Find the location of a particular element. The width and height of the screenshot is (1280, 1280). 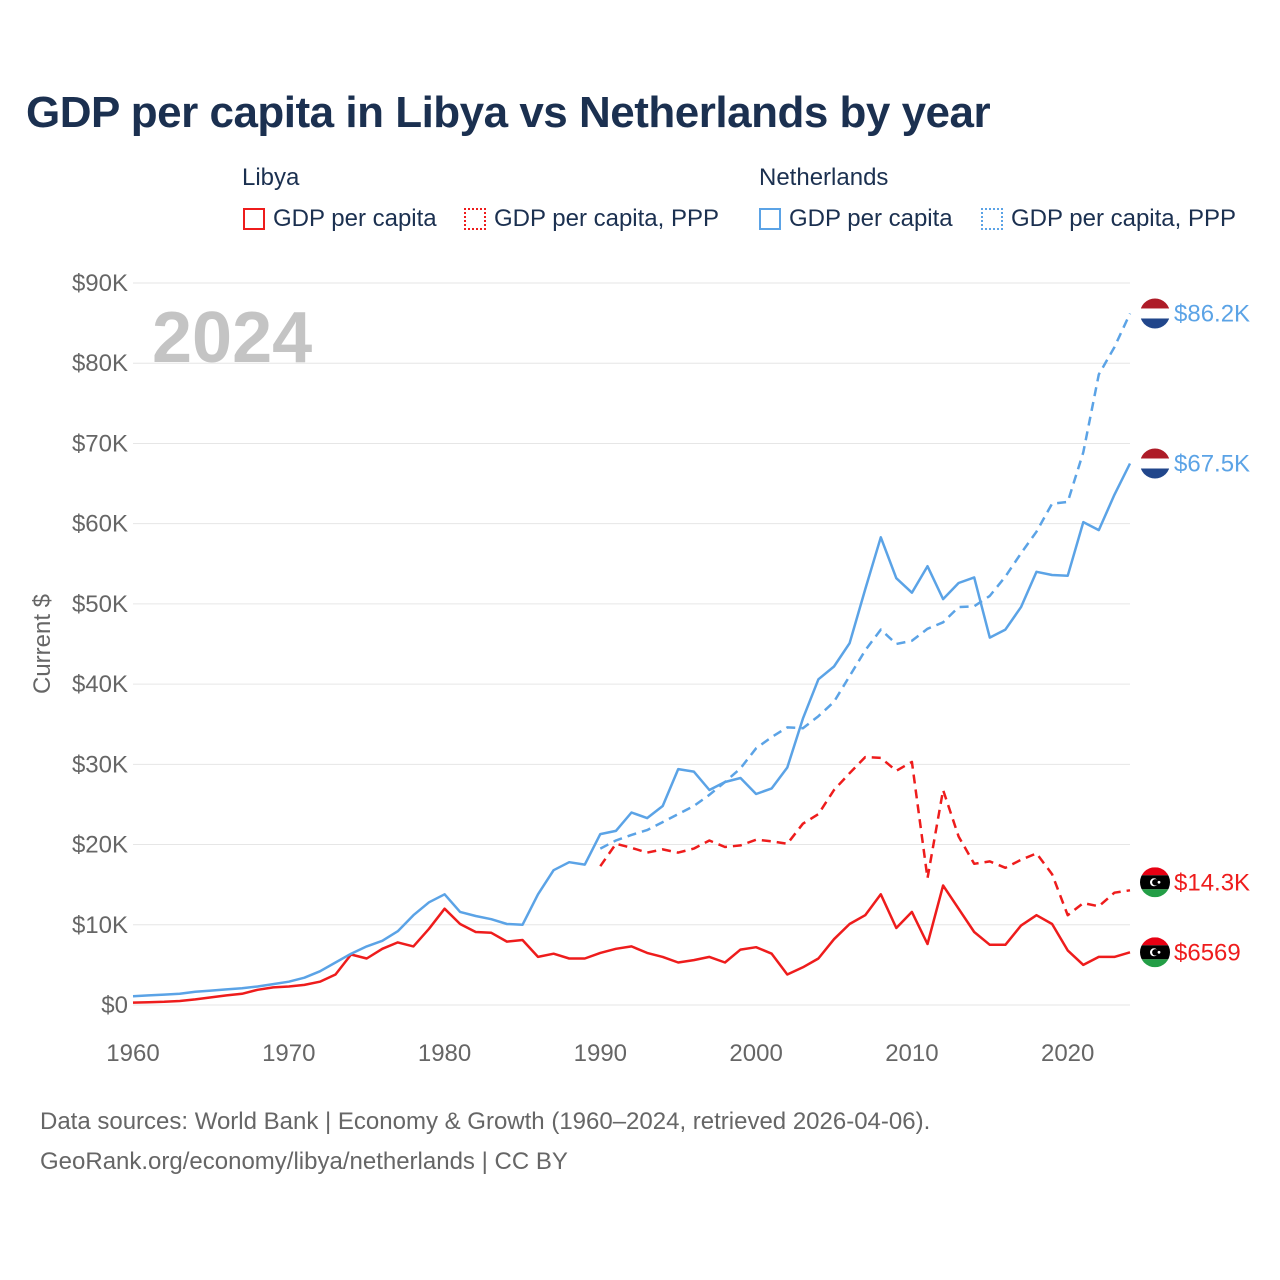

legend-swatch-netherlands-ppp is located at coordinates (992, 219).